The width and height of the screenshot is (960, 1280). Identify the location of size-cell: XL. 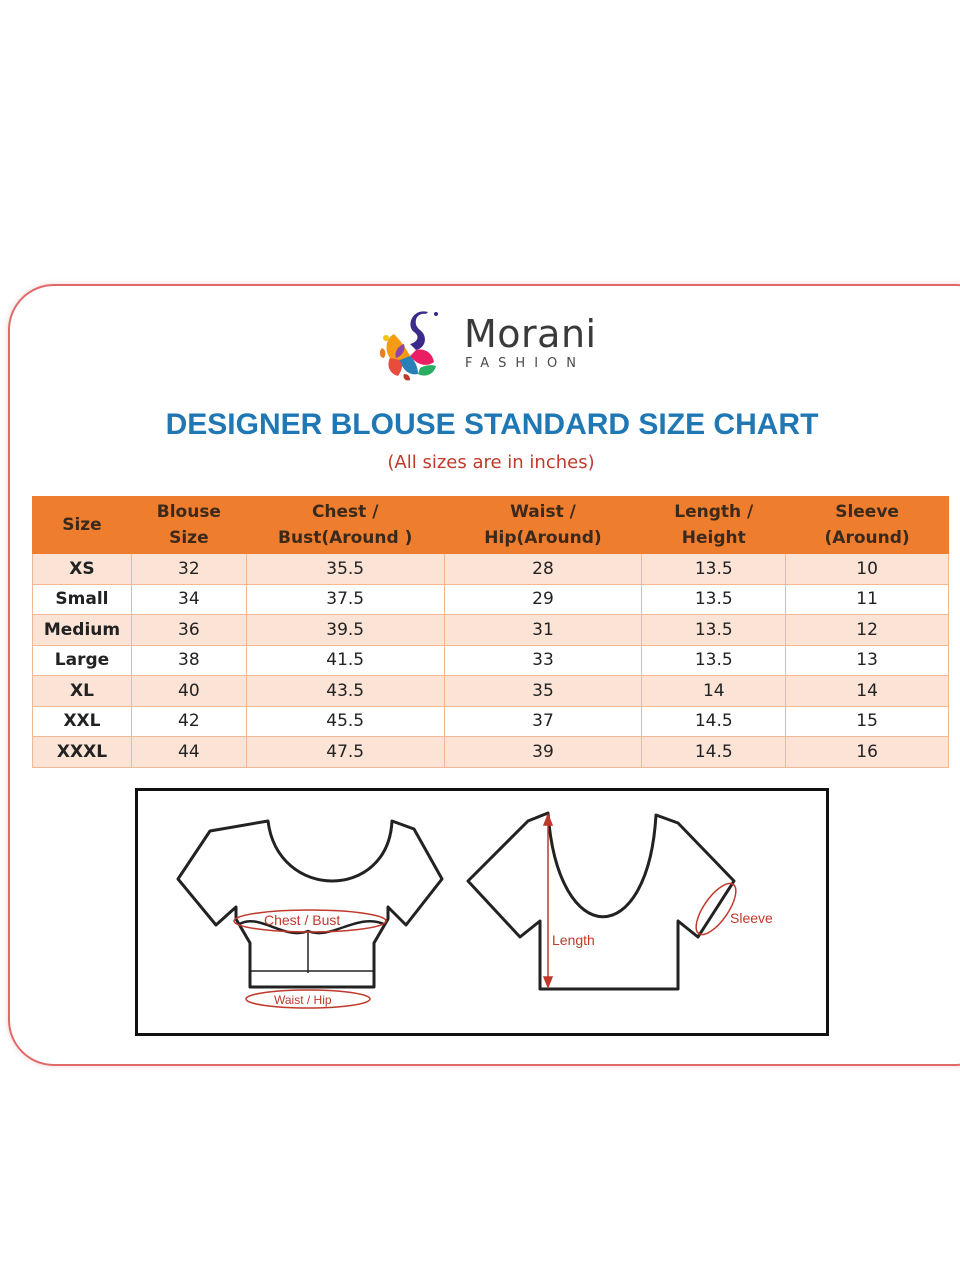
(82, 691).